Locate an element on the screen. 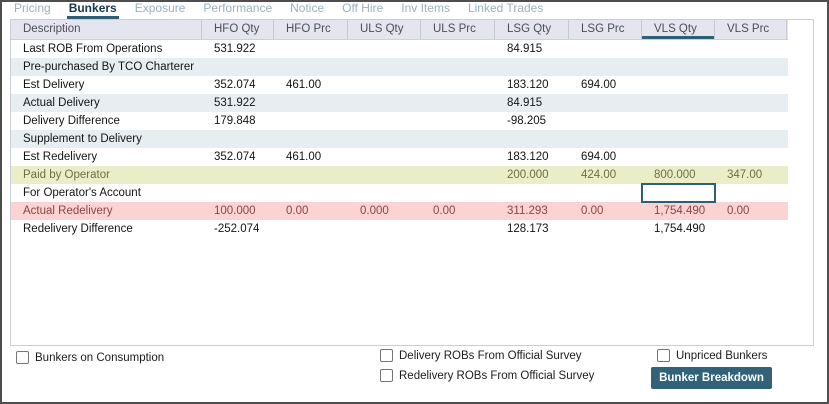 The image size is (829, 404). tab-inv-items: Inv Items is located at coordinates (425, 8).